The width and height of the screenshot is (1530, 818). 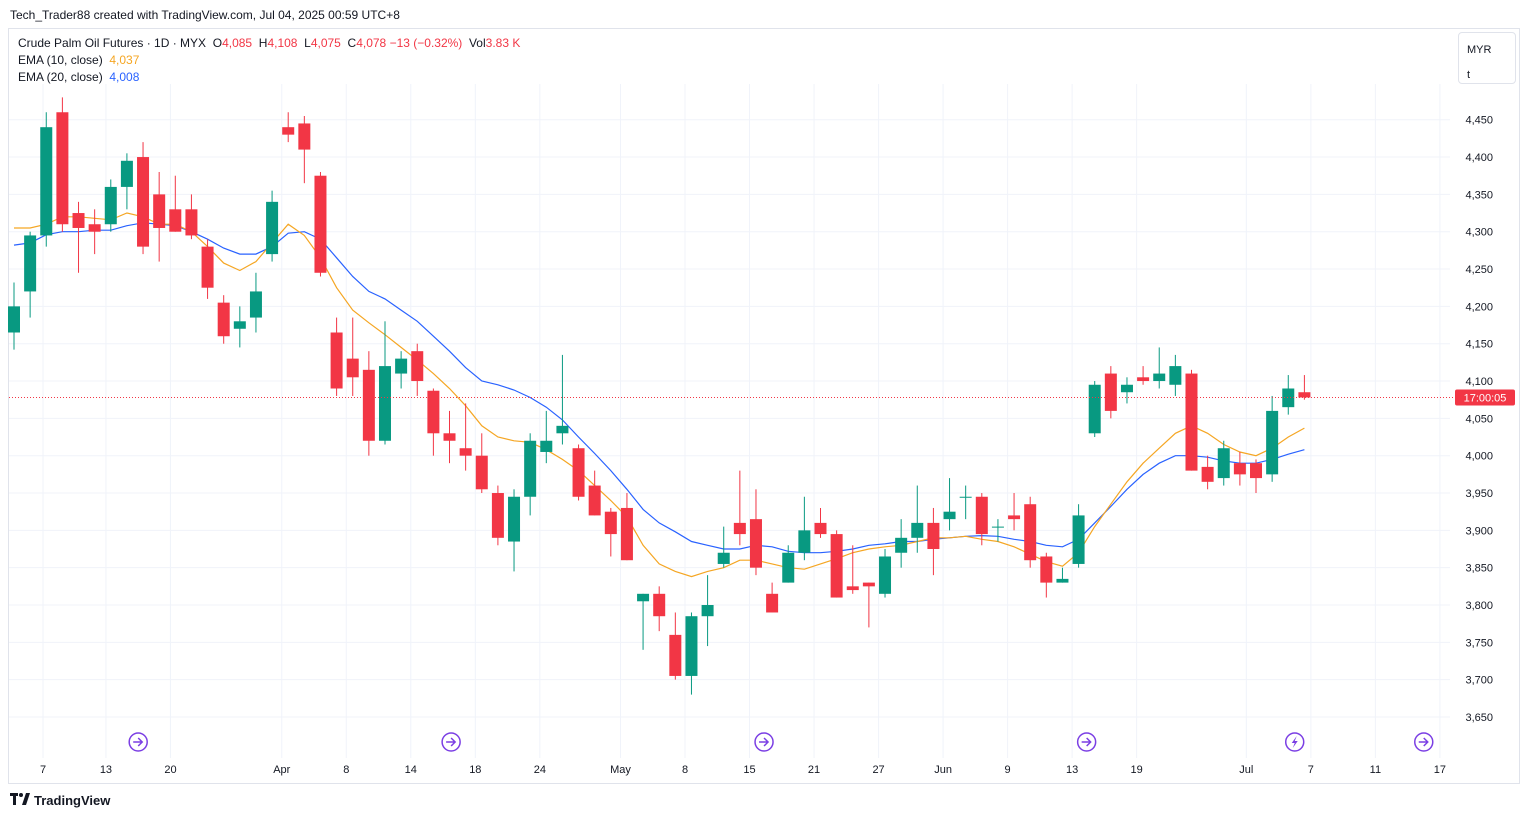 What do you see at coordinates (237, 43) in the screenshot?
I see `open-value: 4,085` at bounding box center [237, 43].